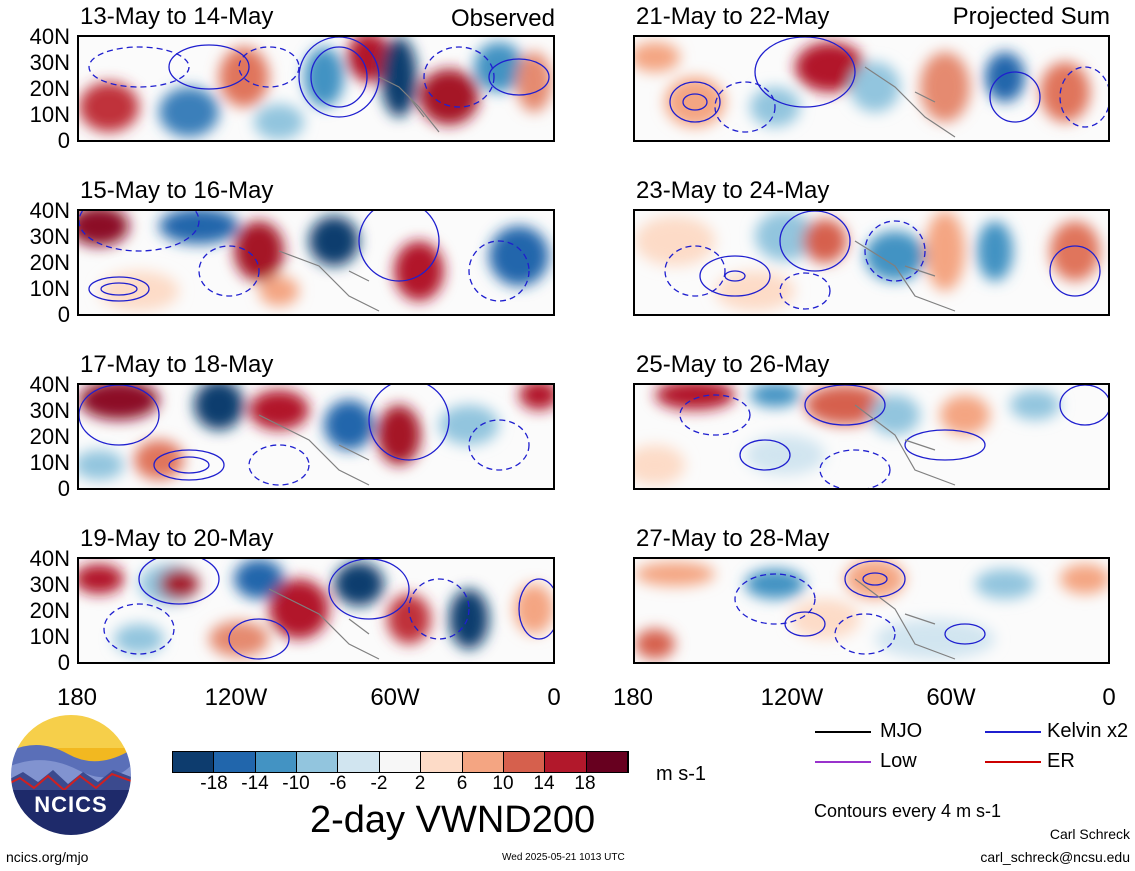 This screenshot has height=871, width=1135. I want to click on colorbar-label: -14, so click(255, 783).